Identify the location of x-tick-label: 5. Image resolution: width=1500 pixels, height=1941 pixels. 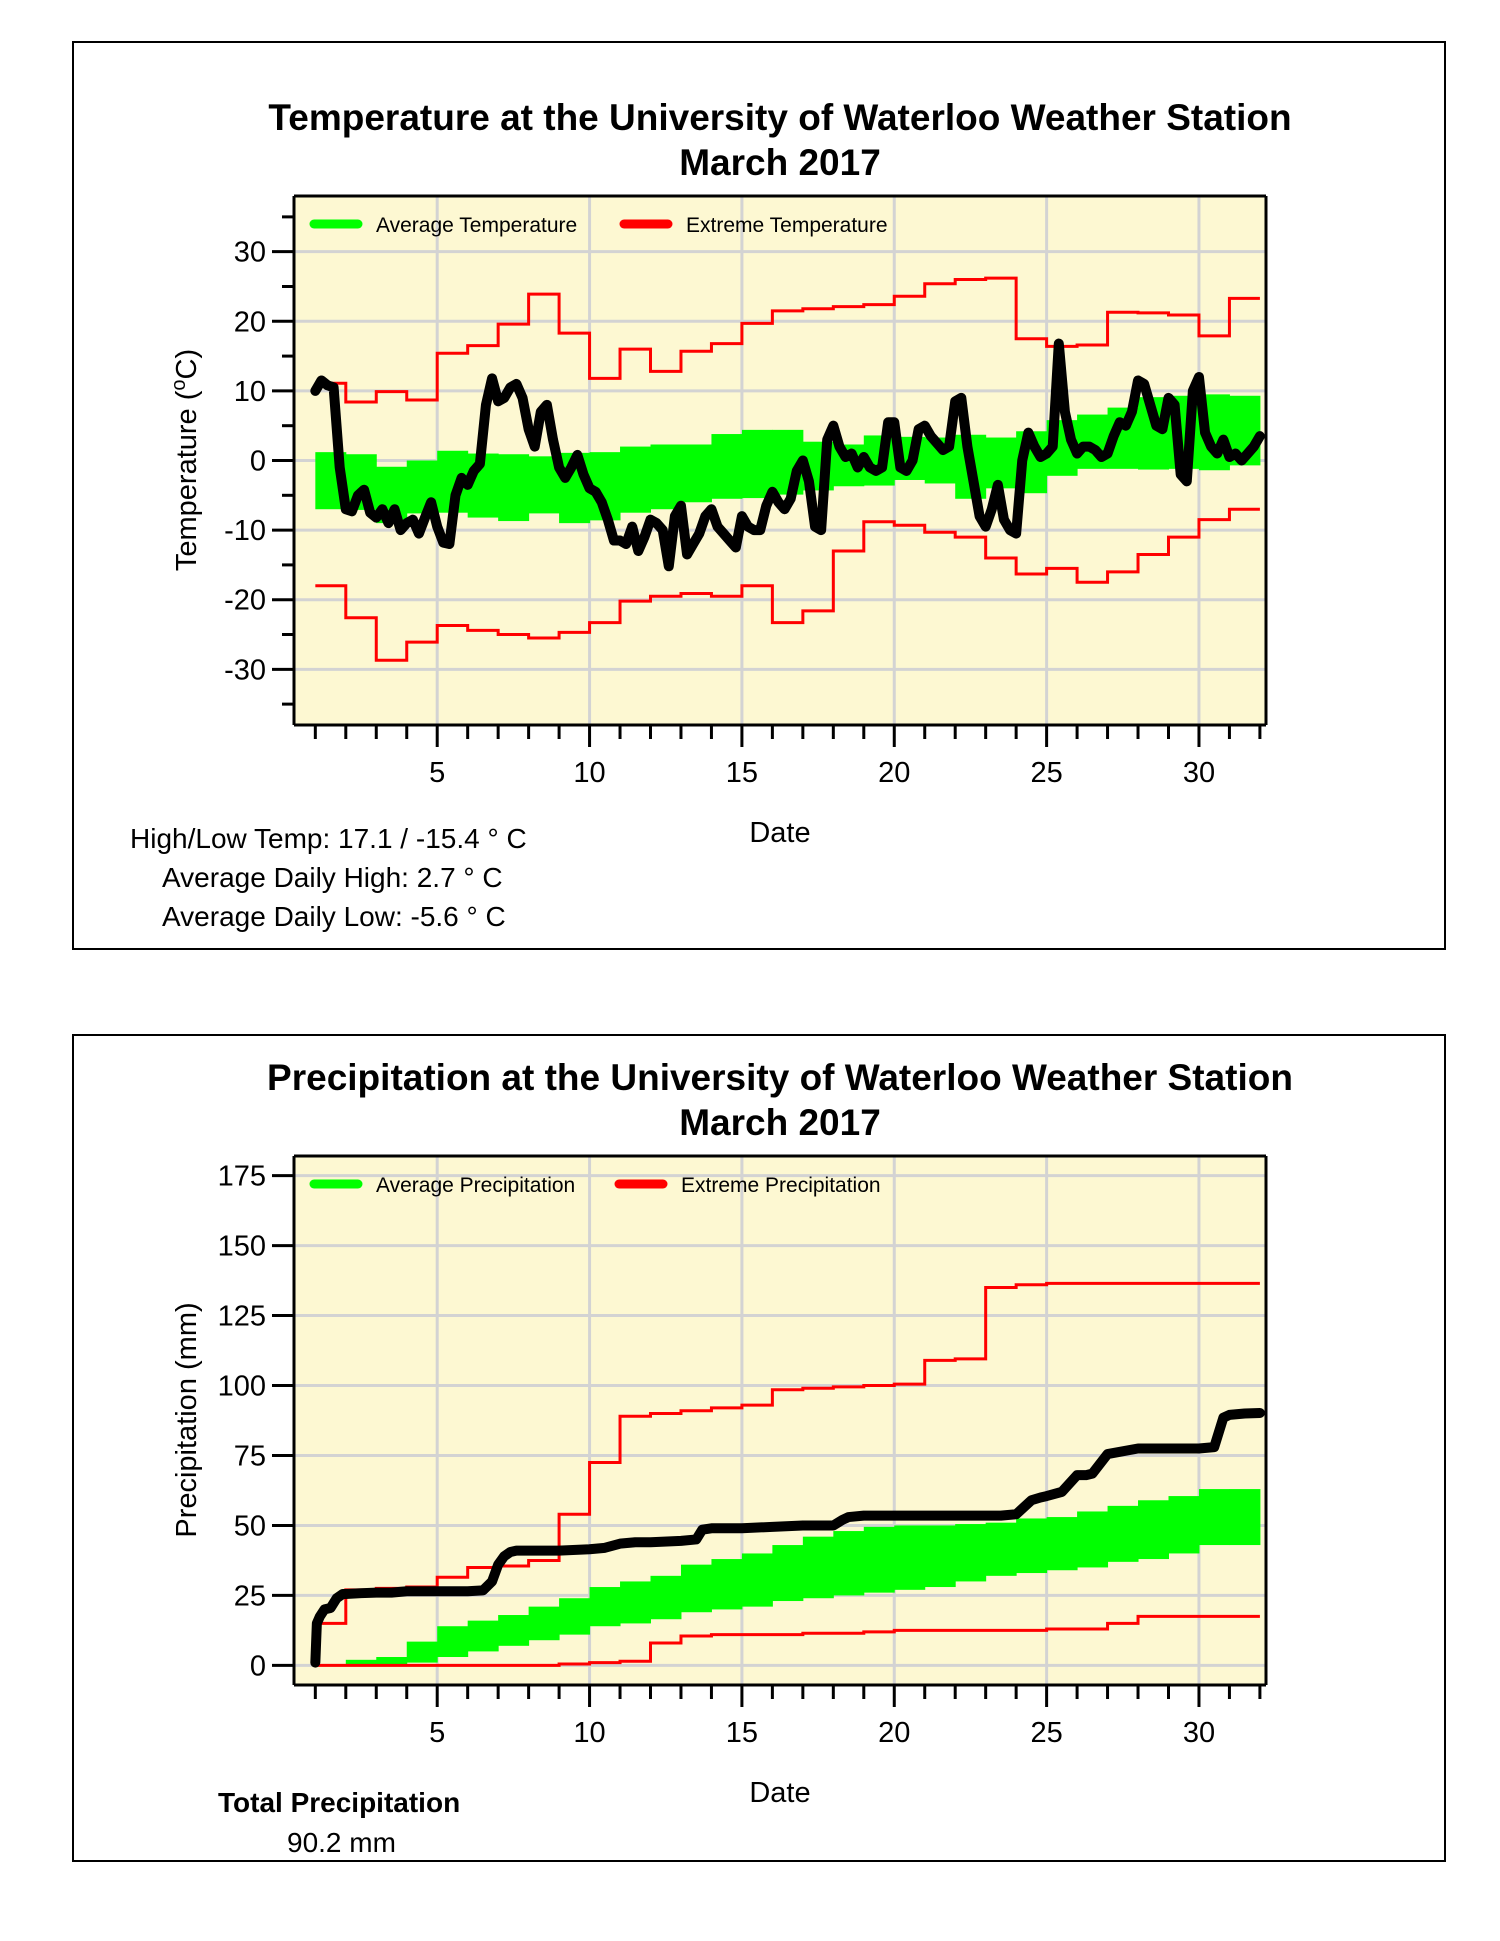
(437, 773).